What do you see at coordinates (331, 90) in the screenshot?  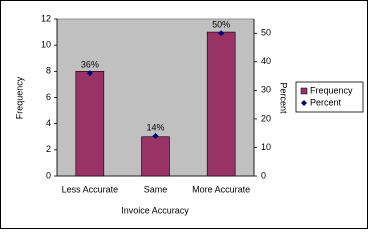 I see `legend-label: Frequency` at bounding box center [331, 90].